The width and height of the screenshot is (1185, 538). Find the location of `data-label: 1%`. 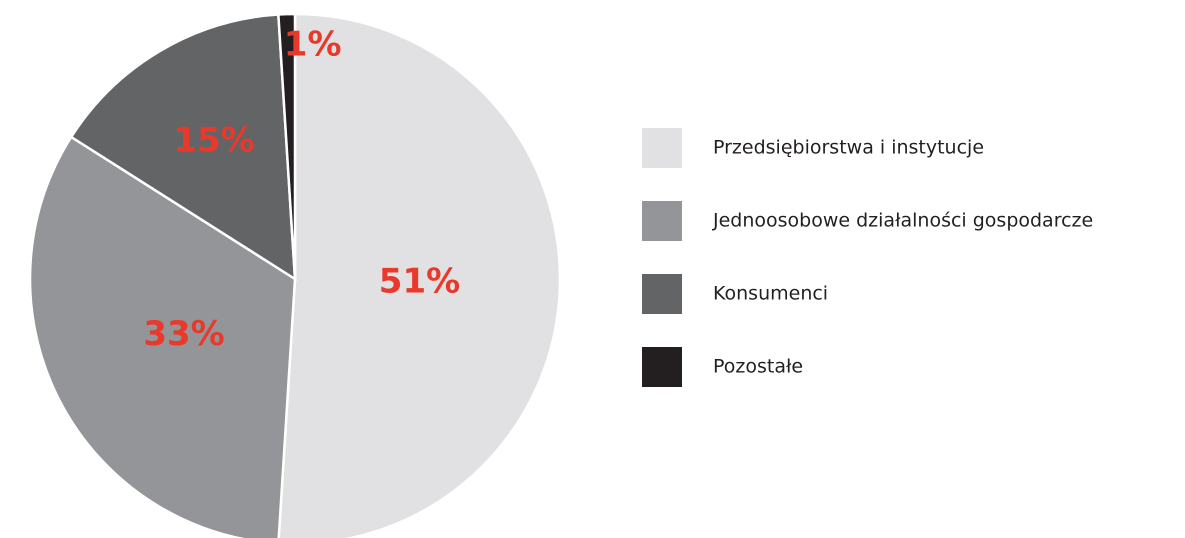

data-label: 1% is located at coordinates (313, 44).